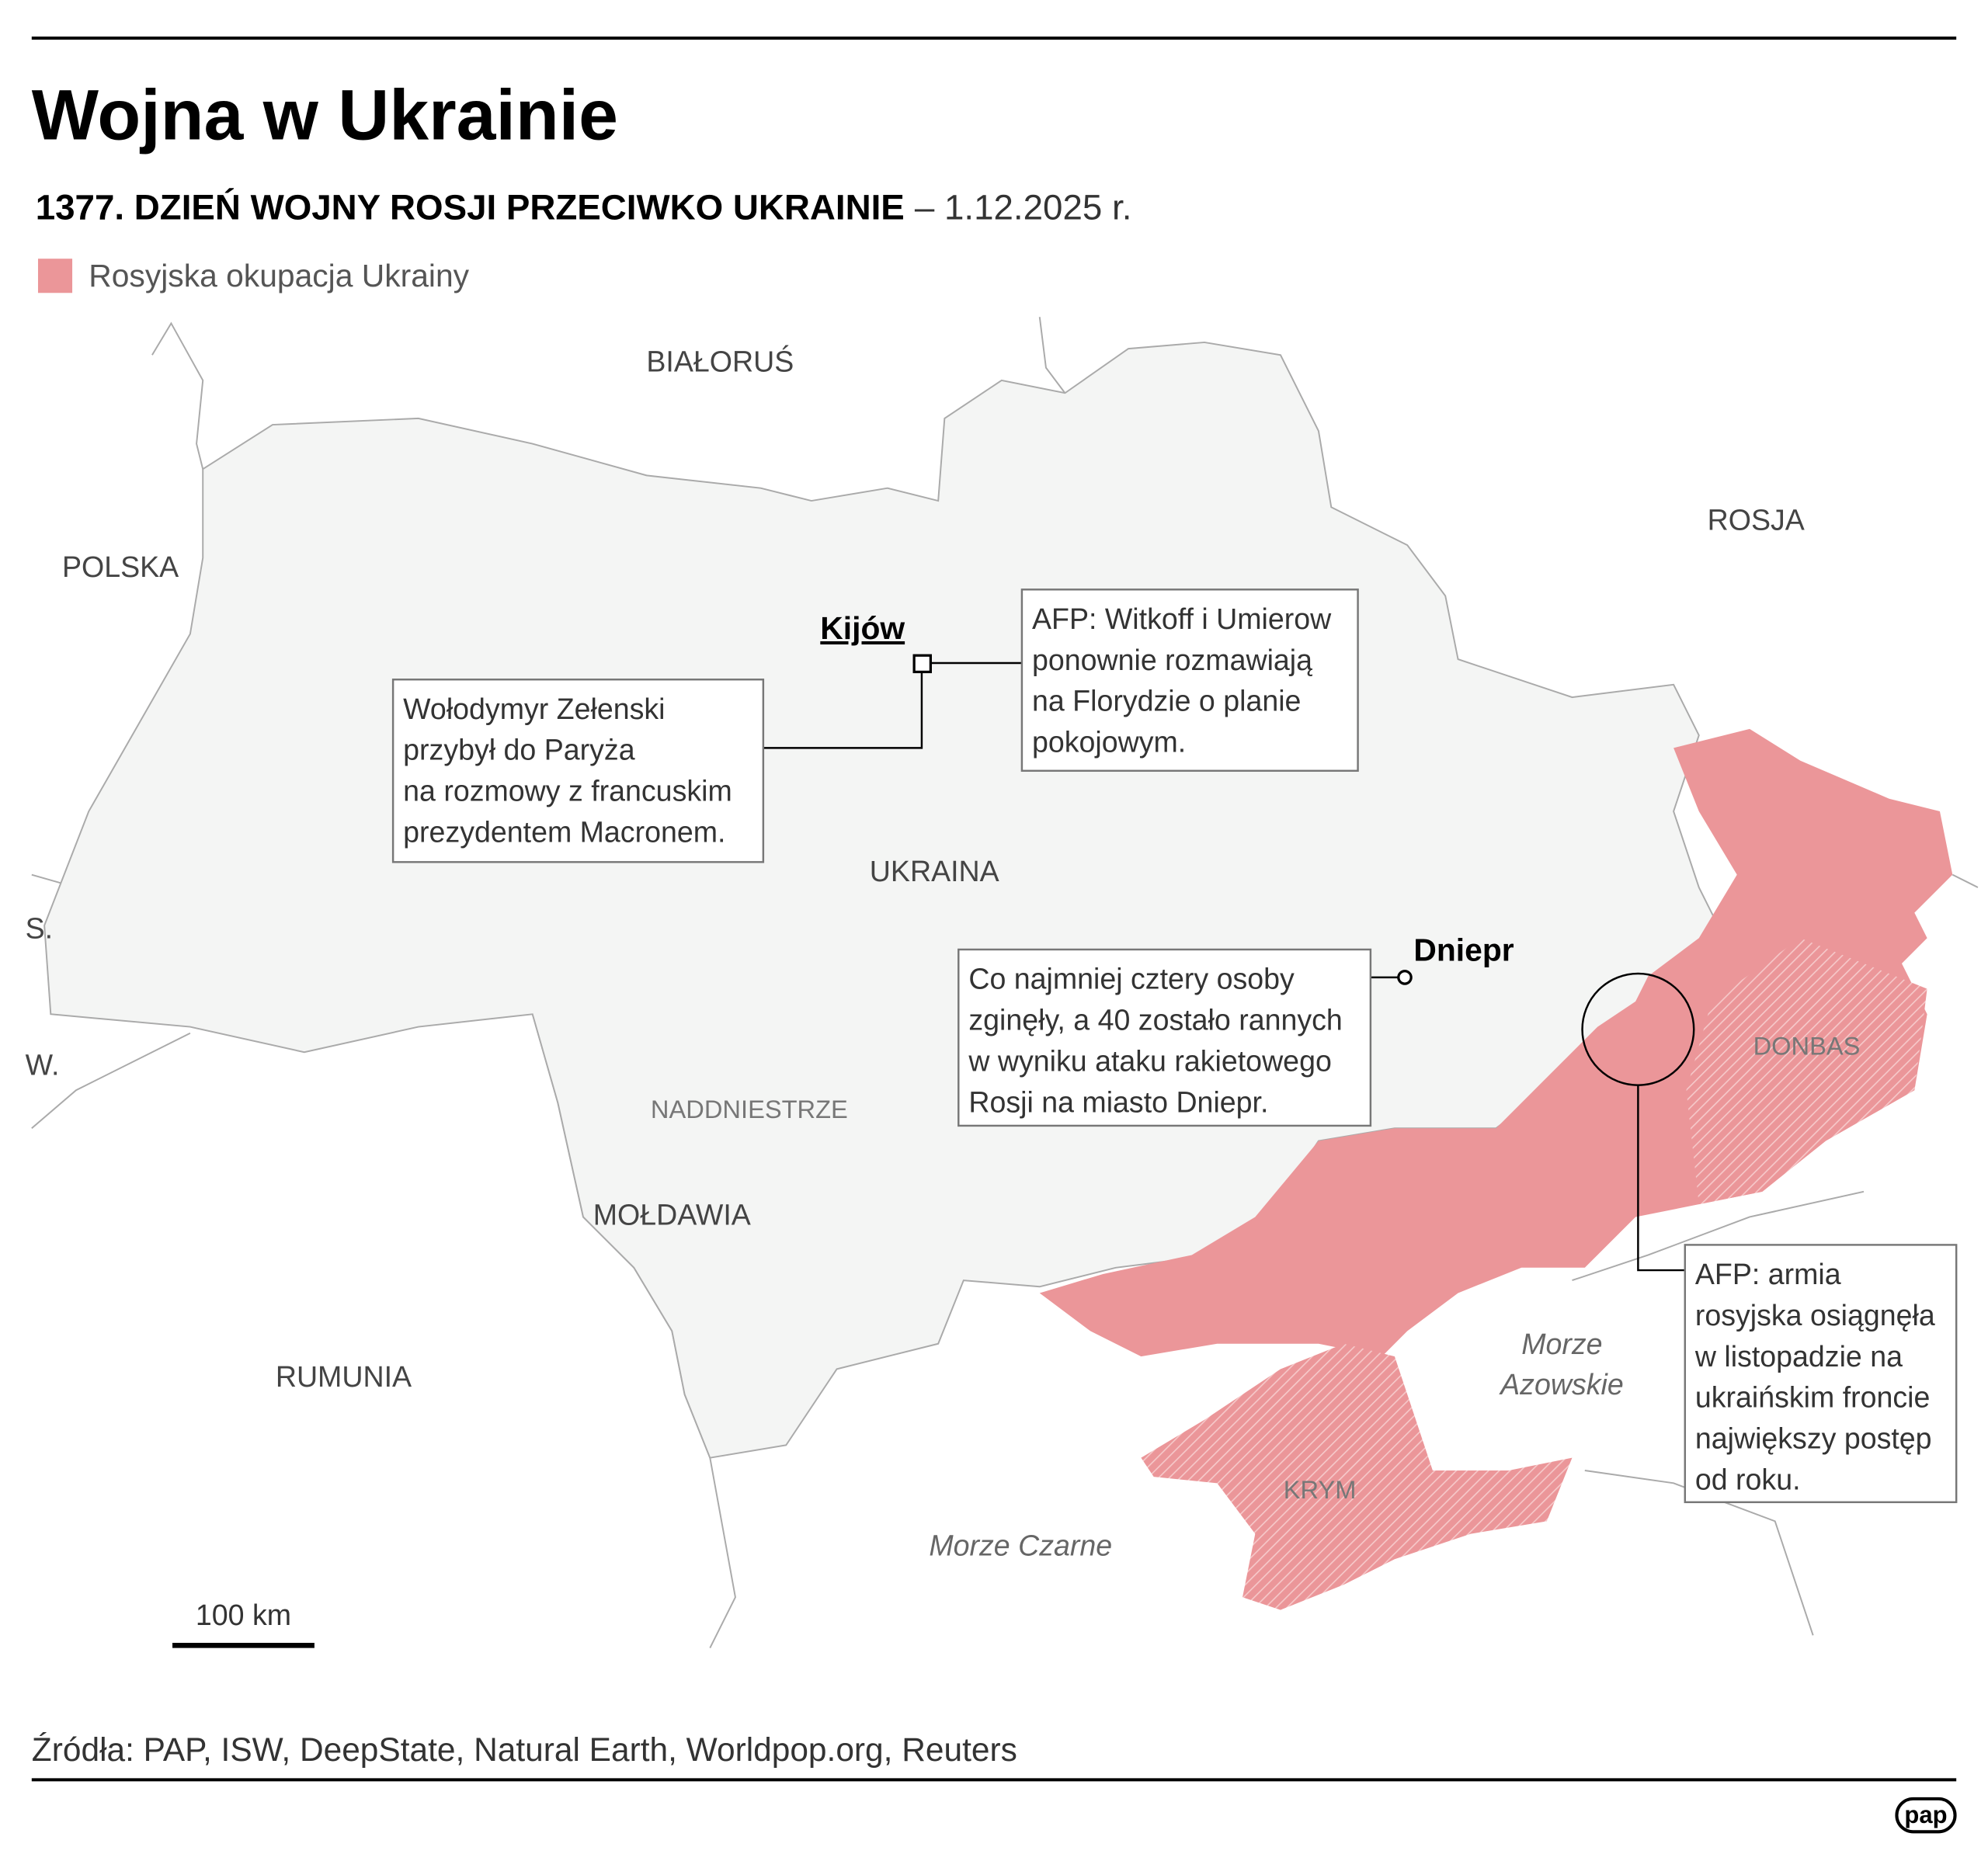 The width and height of the screenshot is (1988, 1861). What do you see at coordinates (1562, 1344) in the screenshot?
I see `sea-label: Morze` at bounding box center [1562, 1344].